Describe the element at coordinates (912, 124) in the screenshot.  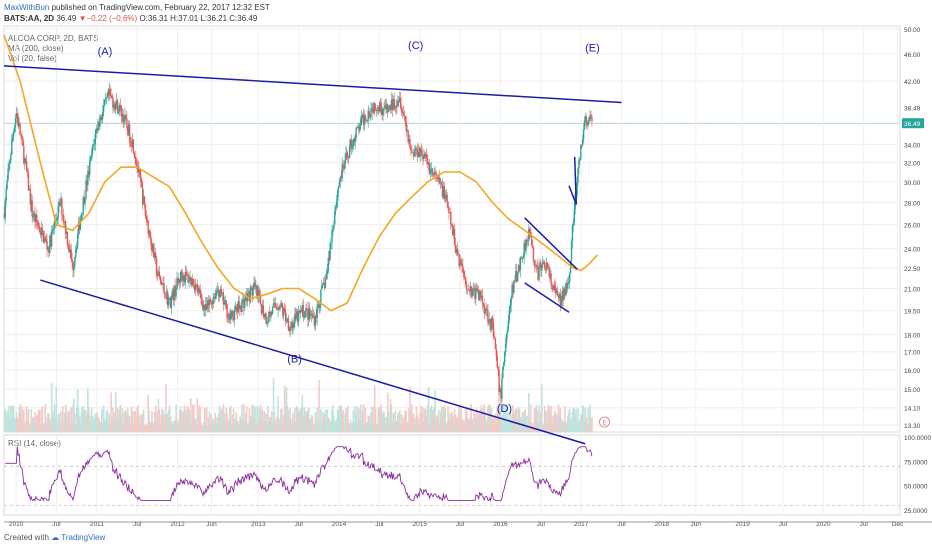
I see `price-tick-label: 36.49` at that location.